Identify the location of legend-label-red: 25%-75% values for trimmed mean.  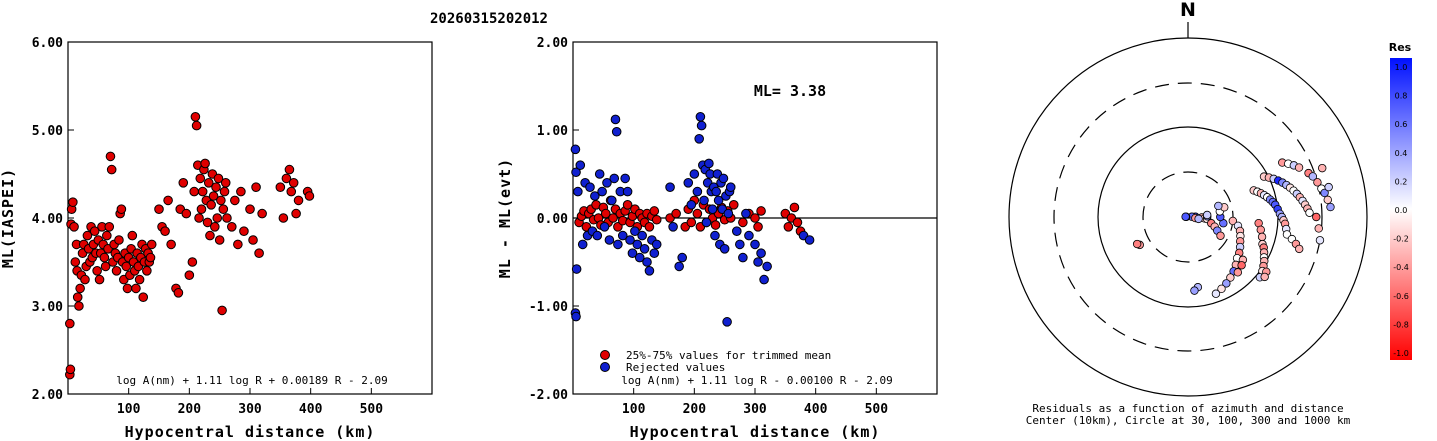
(728, 355).